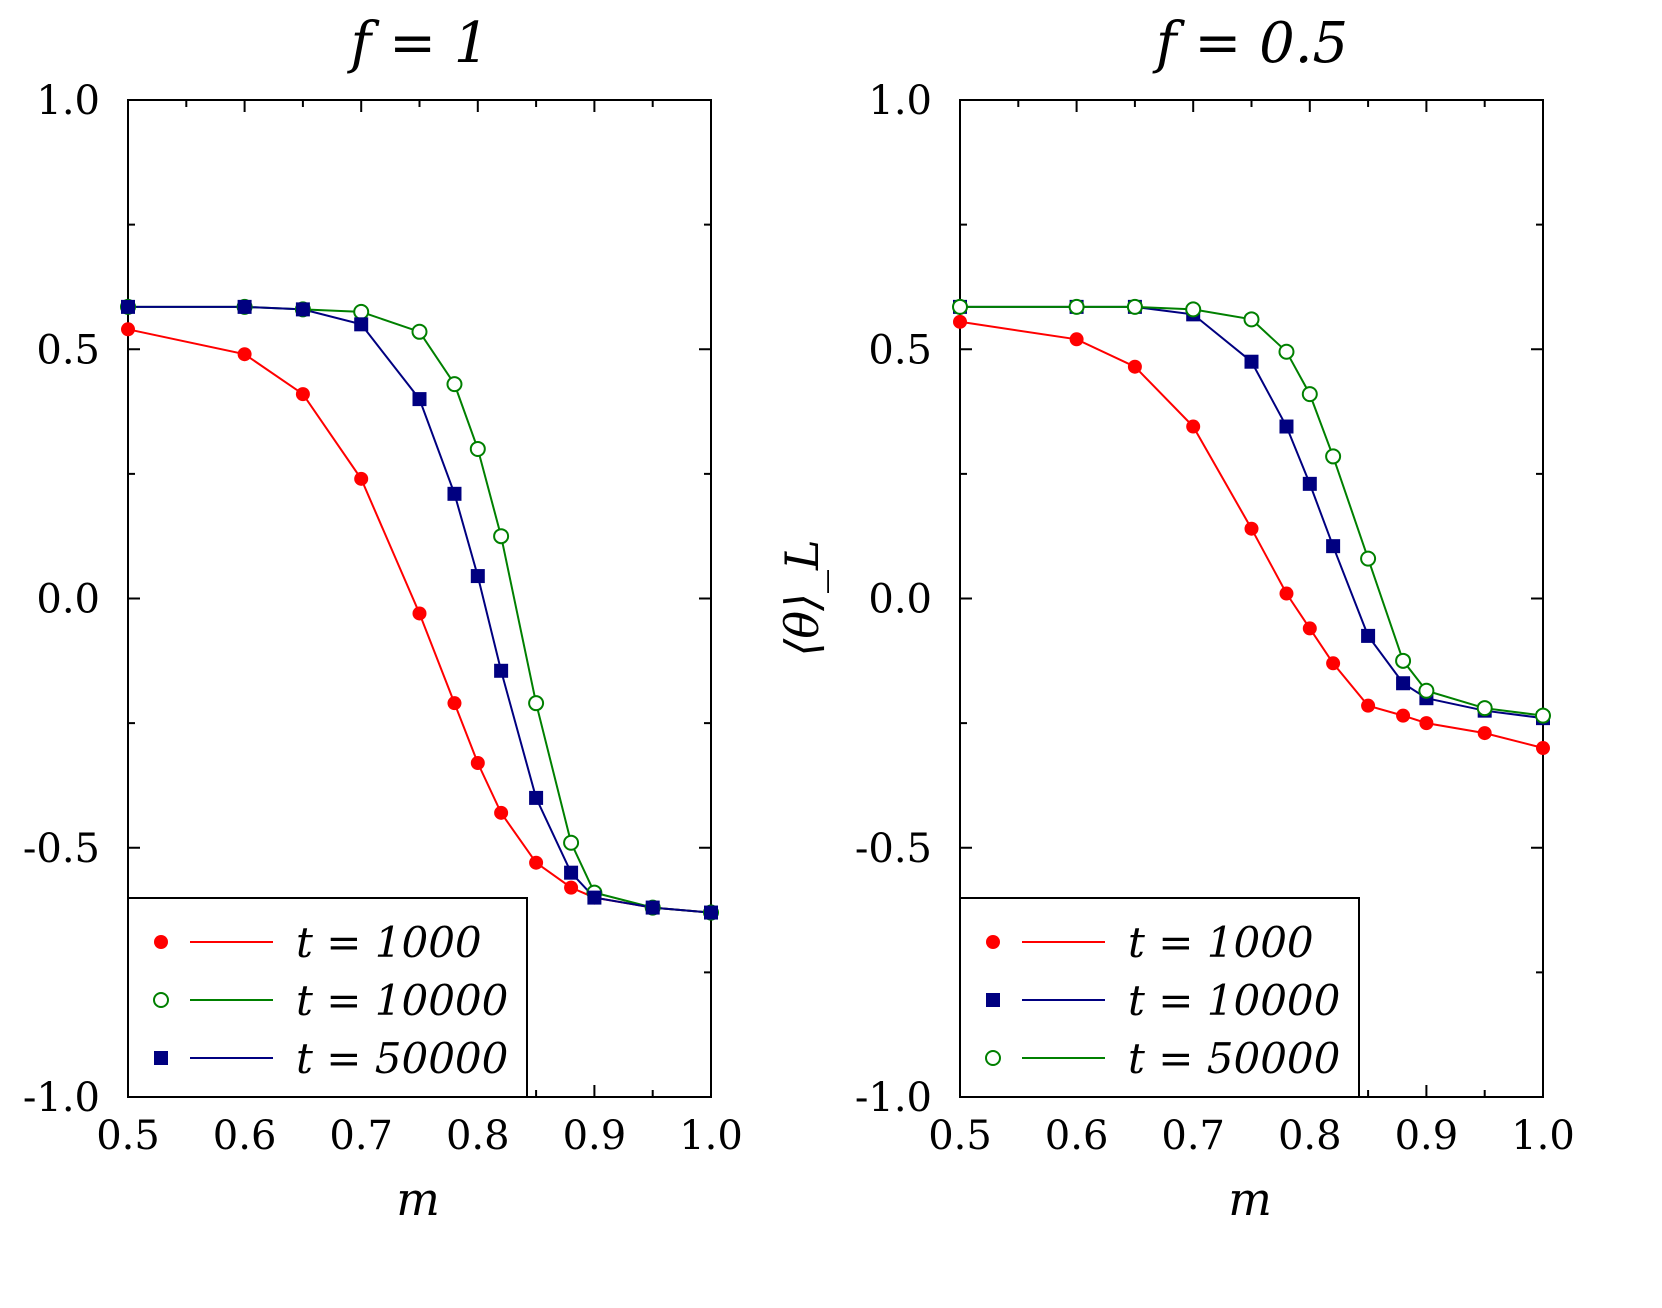 This screenshot has width=1662, height=1308. What do you see at coordinates (802, 597) in the screenshot?
I see `y-axis-label: ⟨θ⟩_L` at bounding box center [802, 597].